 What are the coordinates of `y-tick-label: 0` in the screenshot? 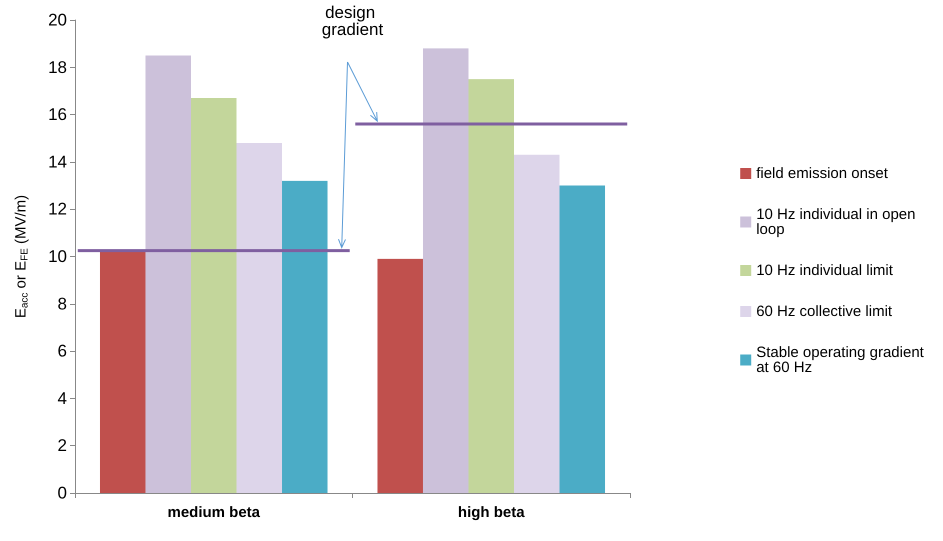 It's located at (62, 493).